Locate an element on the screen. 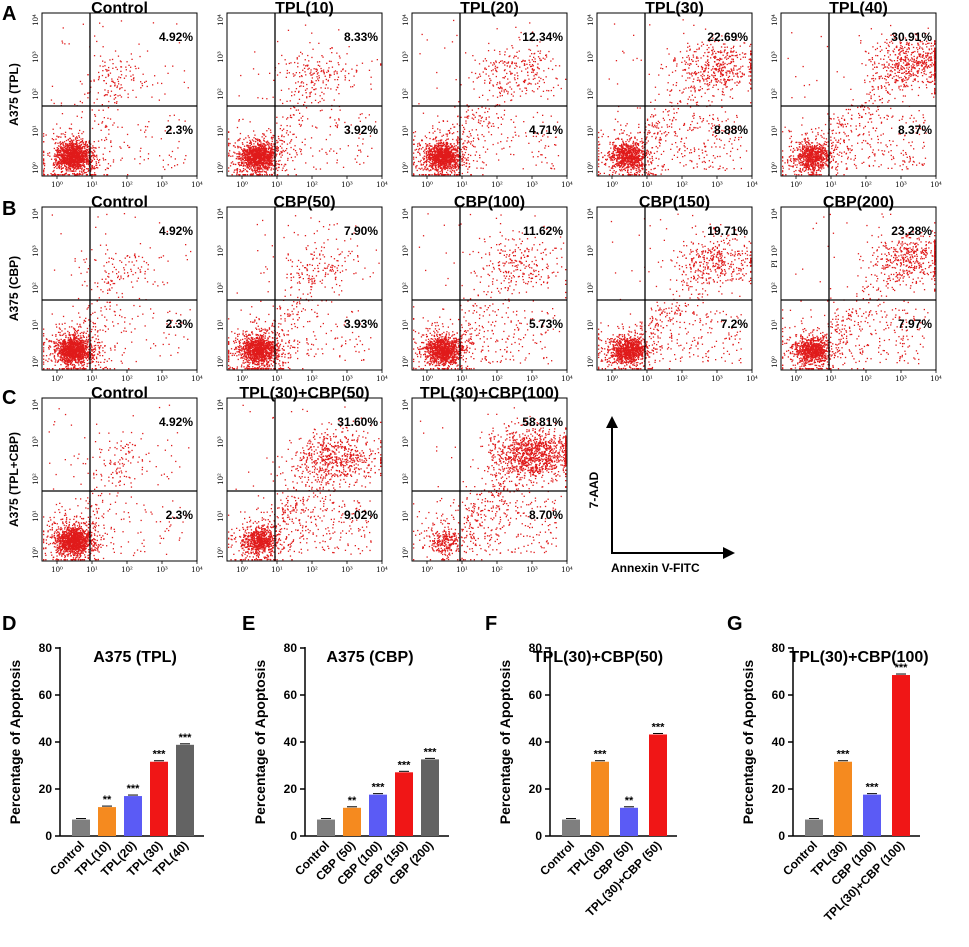  bar-chart-title: A375 (TPL) is located at coordinates (135, 657).